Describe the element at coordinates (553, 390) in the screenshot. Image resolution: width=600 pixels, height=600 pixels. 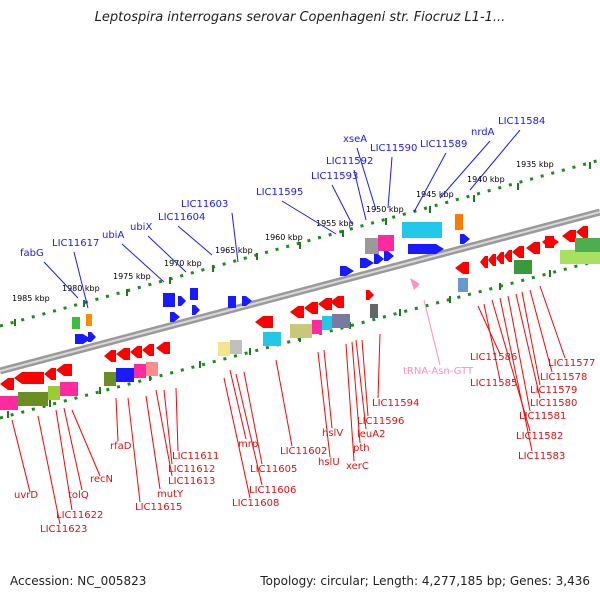
I see `gene-label: LIC11579` at that location.